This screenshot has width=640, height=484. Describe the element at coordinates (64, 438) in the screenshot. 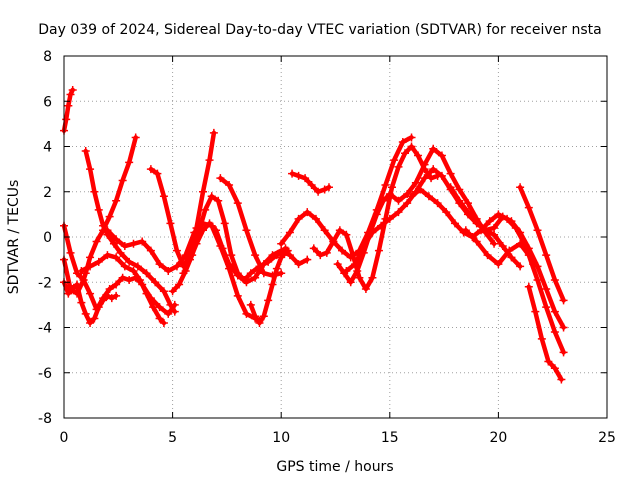

I see `x-tick-label: 0` at that location.